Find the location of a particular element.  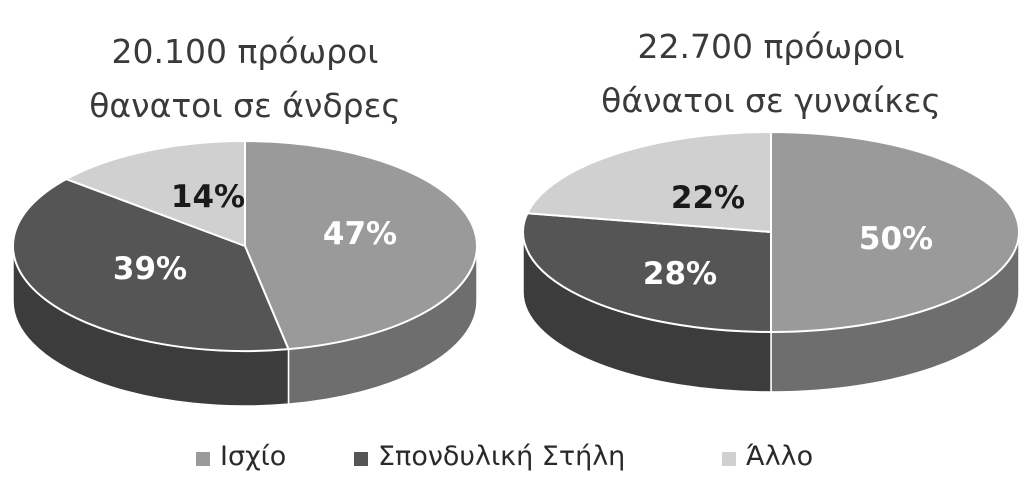

legend-item: Σπονδυλική Στήλη is located at coordinates (489, 456).